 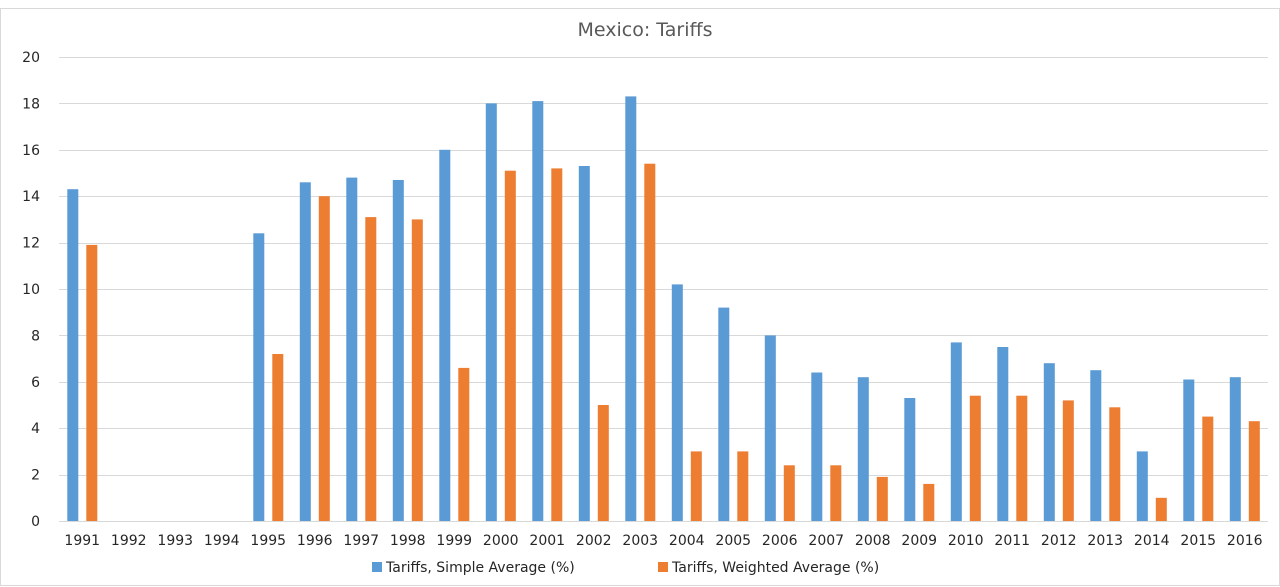 I want to click on y-tick-label: 14, so click(x=31, y=197).